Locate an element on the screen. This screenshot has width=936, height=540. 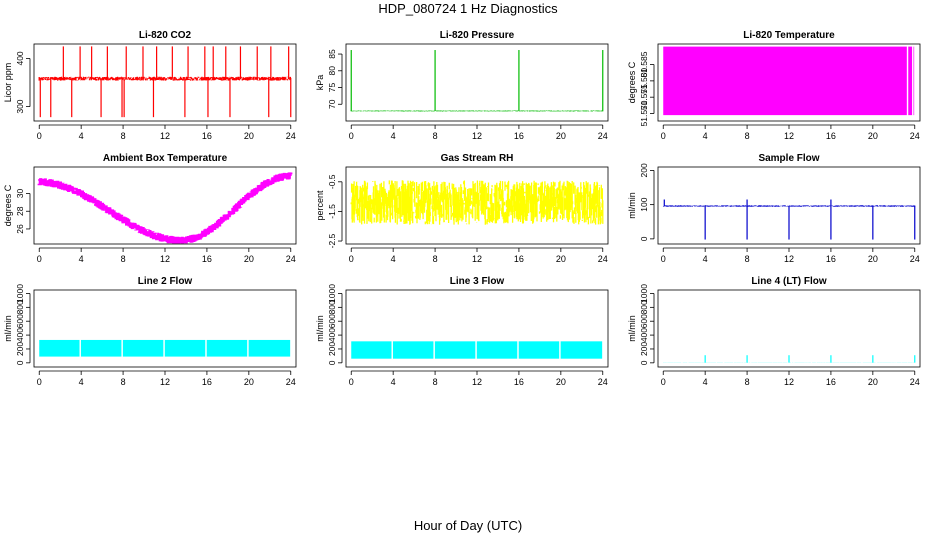
y-tick-label: 70 is located at coordinates (332, 104).